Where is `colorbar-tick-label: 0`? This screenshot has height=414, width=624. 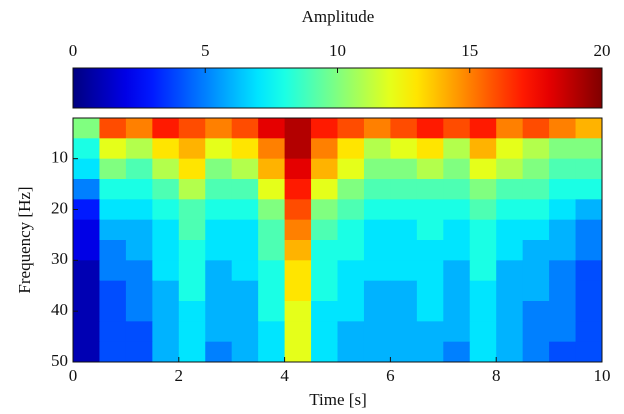 colorbar-tick-label: 0 is located at coordinates (73, 50).